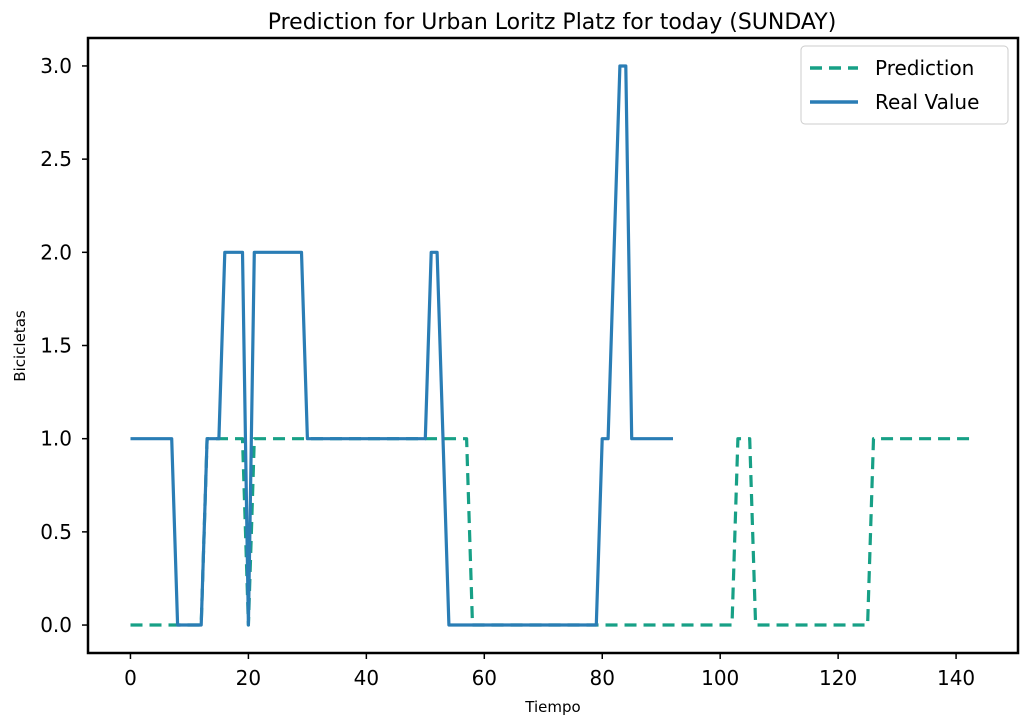 This screenshot has height=727, width=1036. What do you see at coordinates (56, 66) in the screenshot?
I see `y-tick-label: 3.0` at bounding box center [56, 66].